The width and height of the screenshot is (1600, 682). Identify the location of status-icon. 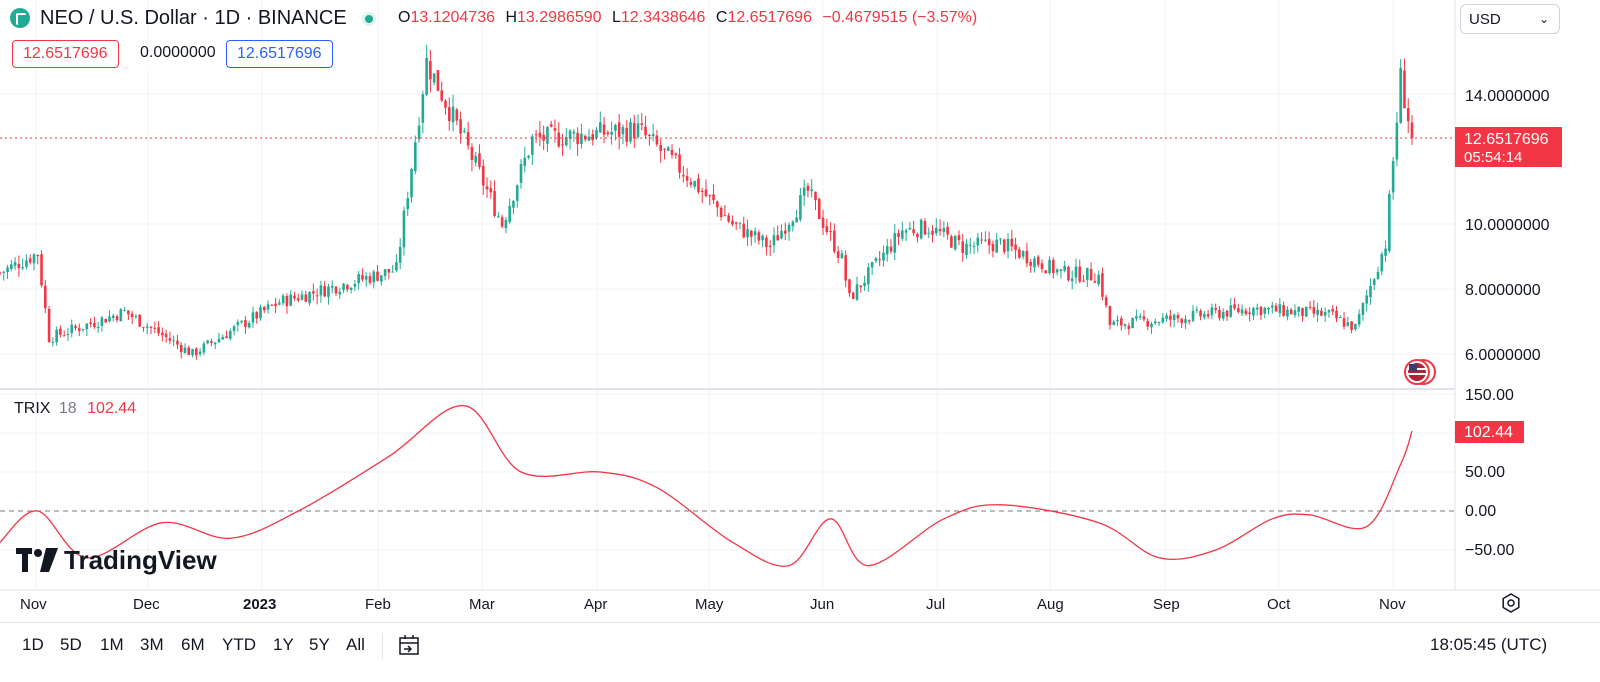
(369, 19).